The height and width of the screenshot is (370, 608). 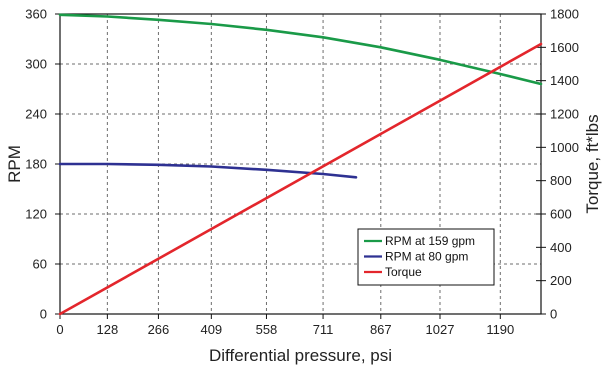 I want to click on y2-tick-label-0: 0, so click(x=553, y=314).